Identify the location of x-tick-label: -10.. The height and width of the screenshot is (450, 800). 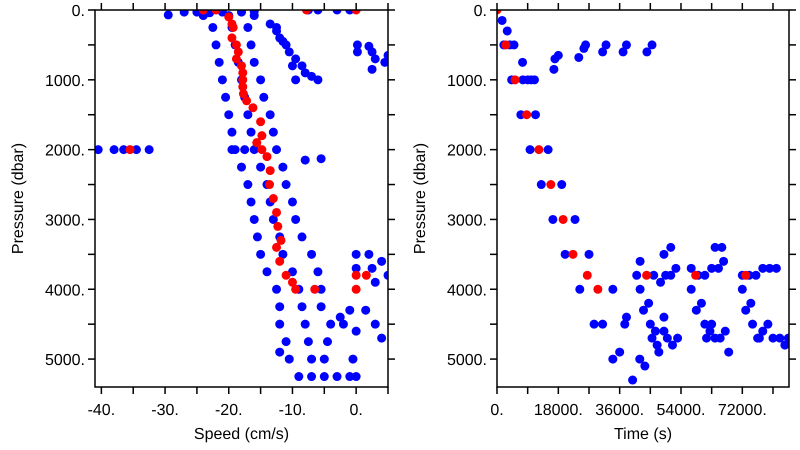
(292, 410).